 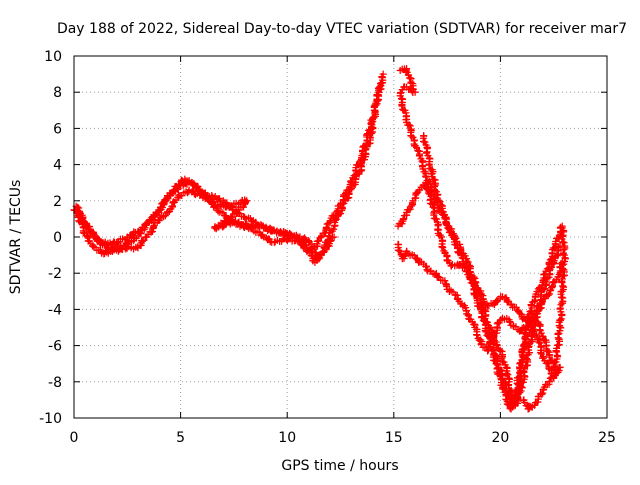 I want to click on y-tick-label: 8, so click(x=57, y=93).